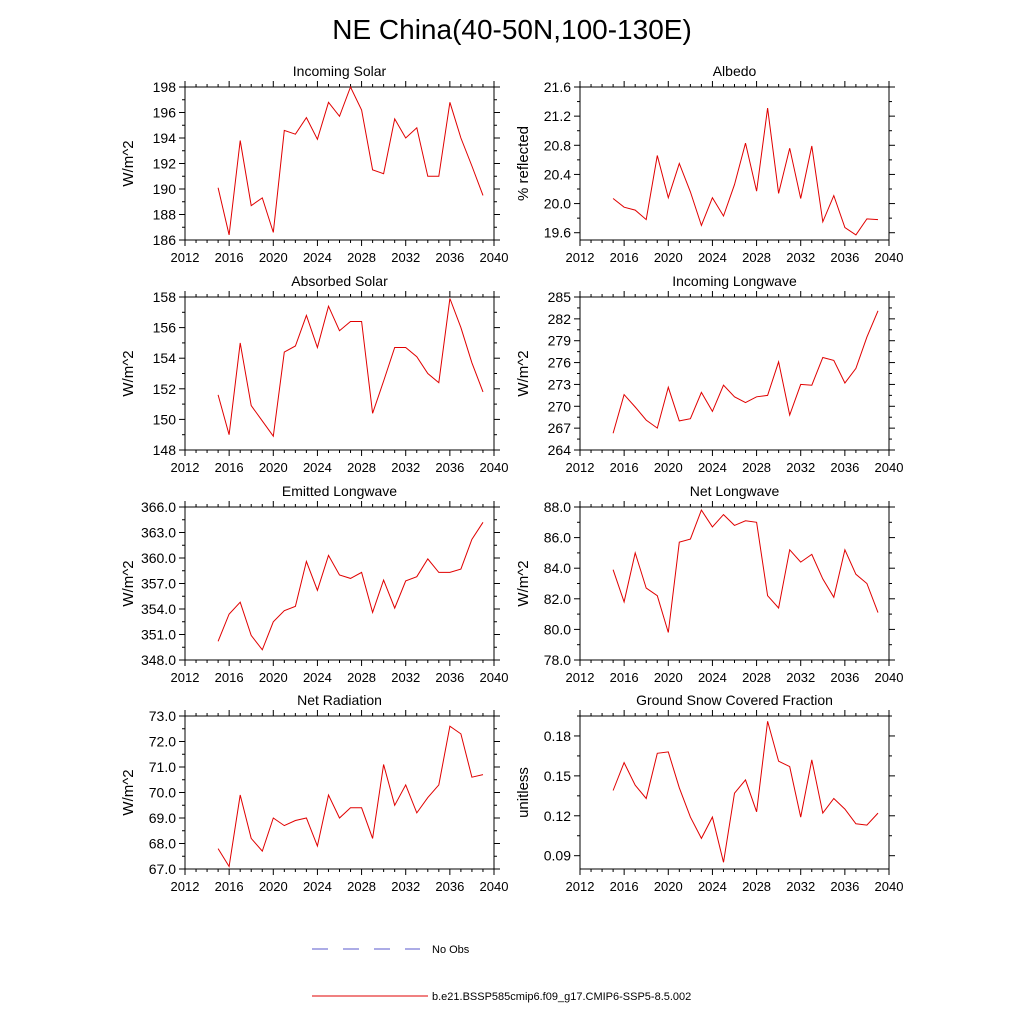  I want to click on y-tick-label: 148, so click(165, 450).